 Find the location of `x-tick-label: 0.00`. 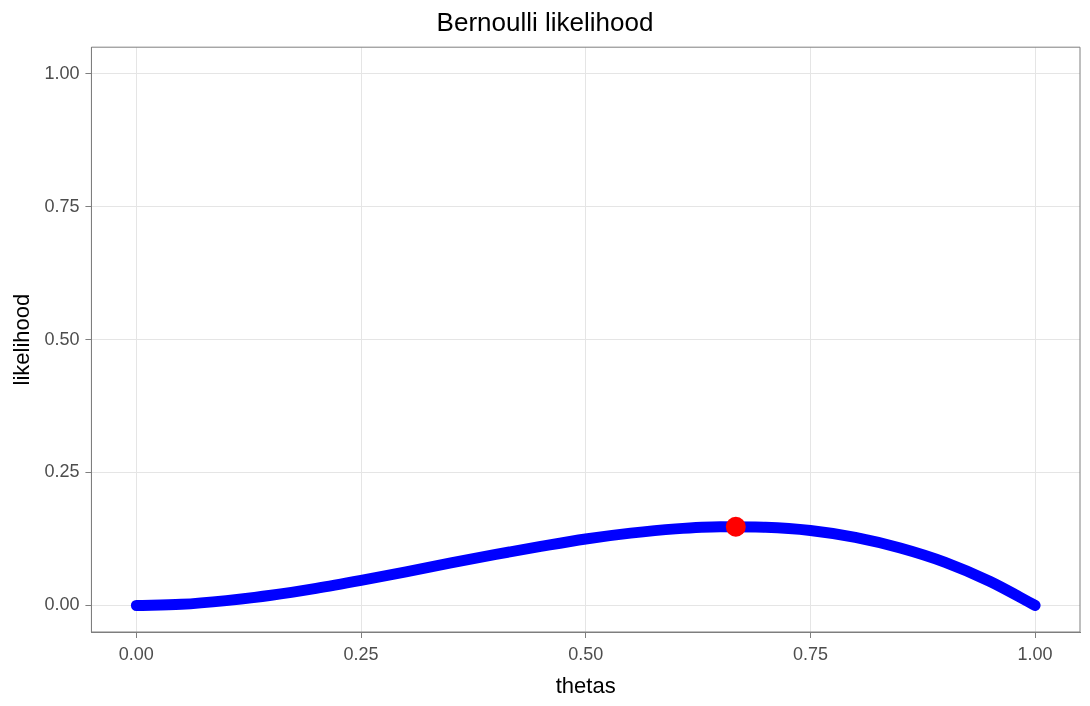

x-tick-label: 0.00 is located at coordinates (136, 653).